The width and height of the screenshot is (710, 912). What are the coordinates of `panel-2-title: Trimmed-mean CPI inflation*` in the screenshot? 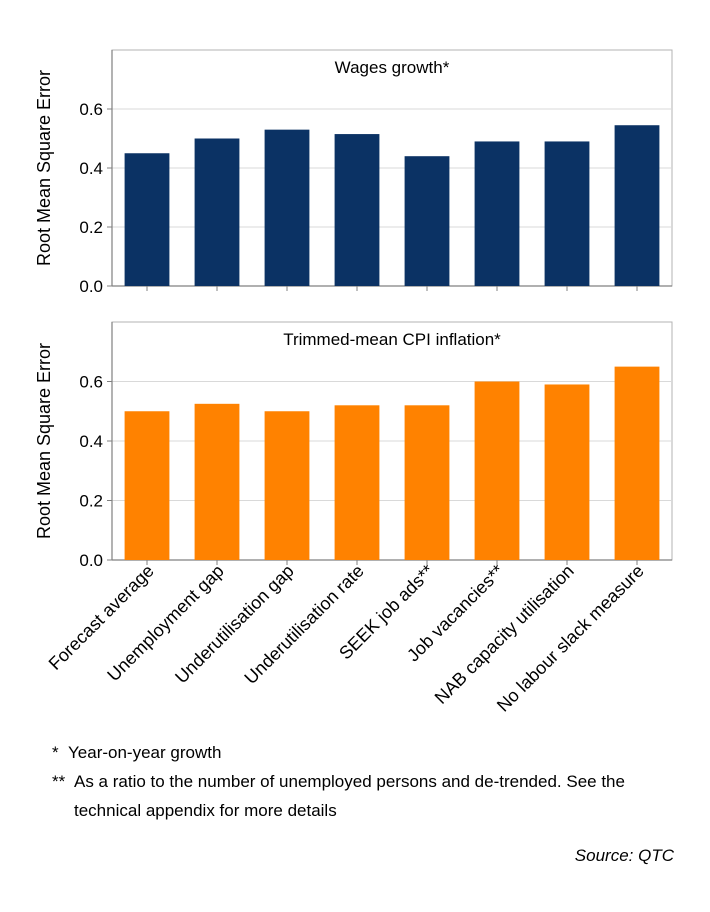 It's located at (392, 339).